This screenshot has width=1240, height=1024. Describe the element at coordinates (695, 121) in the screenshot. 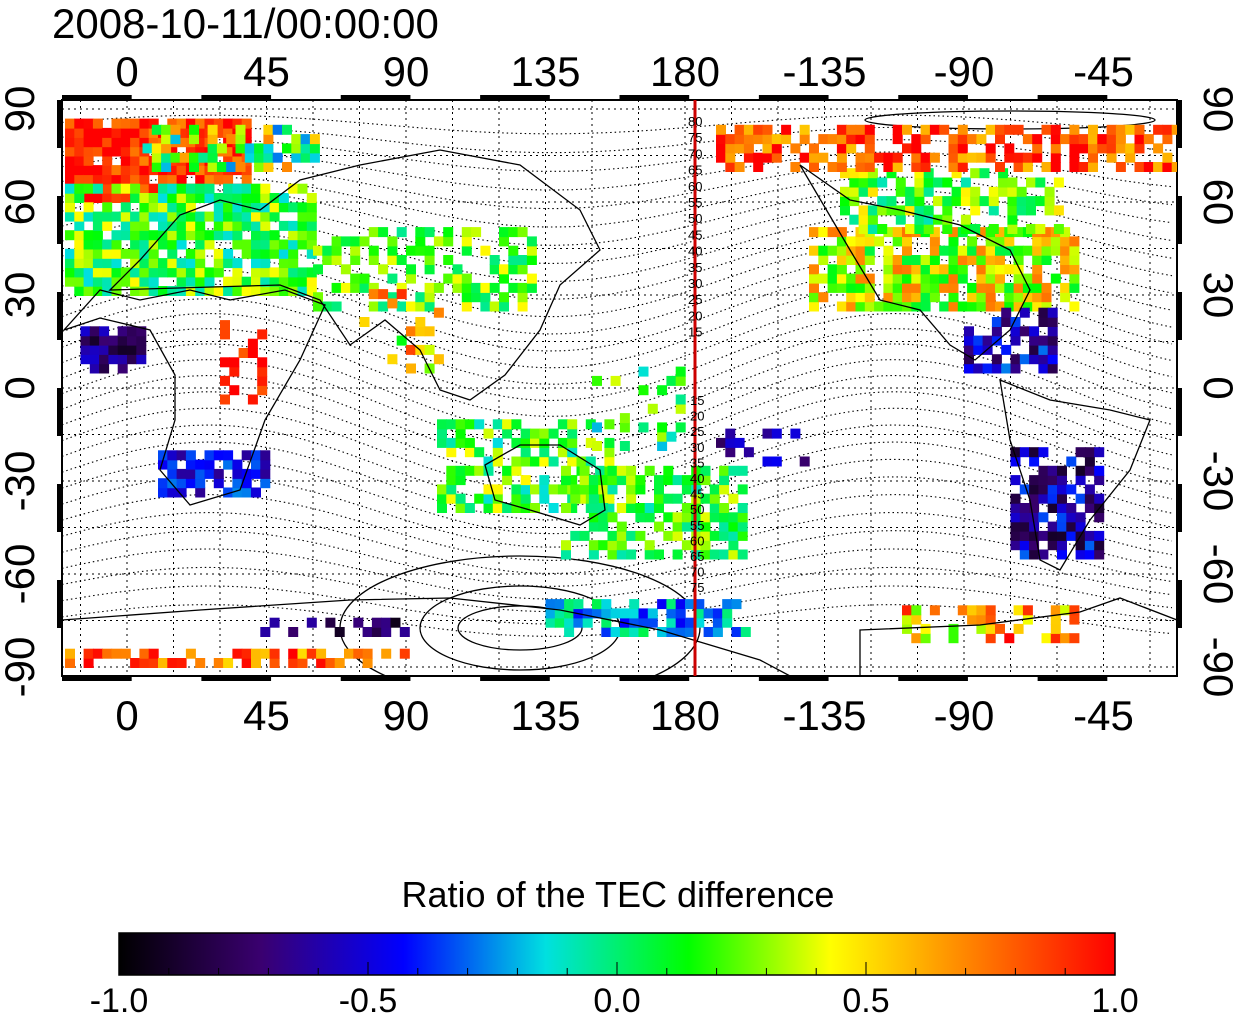

I see `contour-label-north: 80` at that location.